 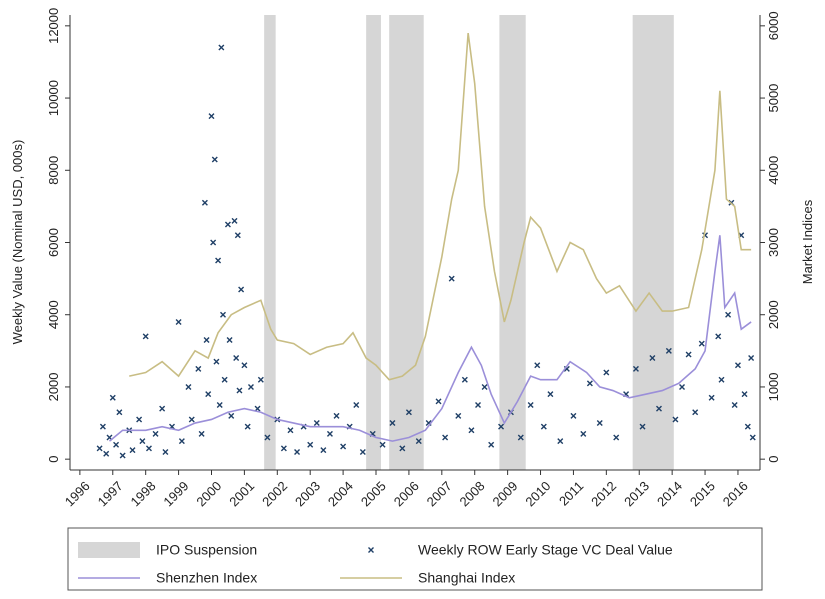 What do you see at coordinates (53, 26) in the screenshot?
I see `y-tick-label: 12000` at bounding box center [53, 26].